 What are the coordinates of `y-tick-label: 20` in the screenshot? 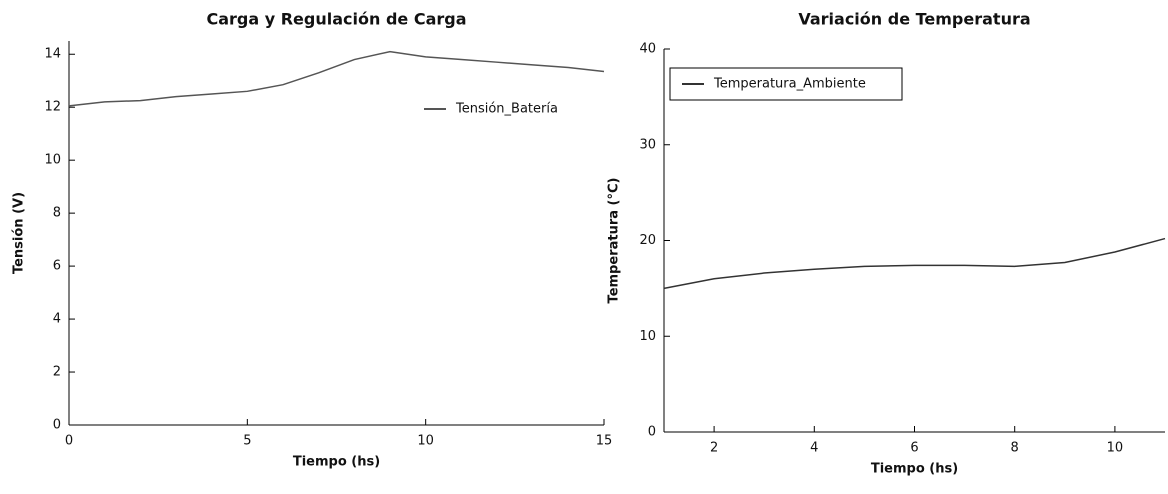 It's located at (647, 240).